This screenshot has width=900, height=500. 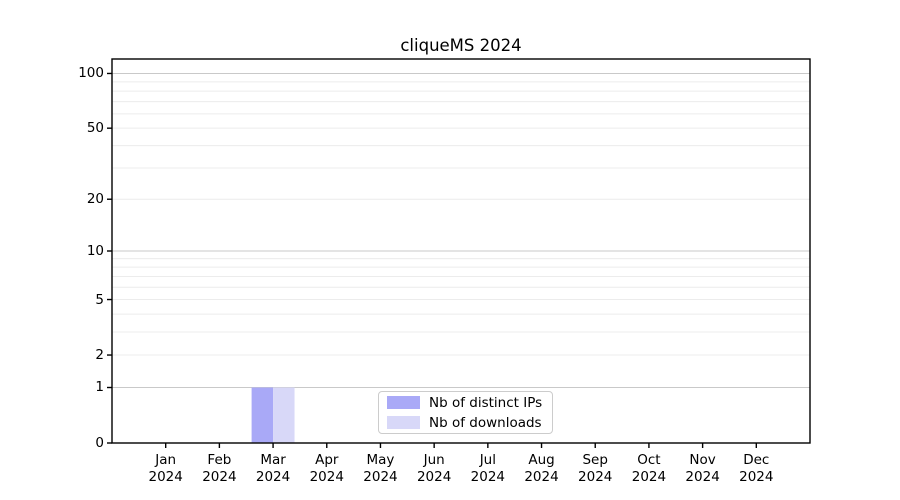 I want to click on y-tick-label-0: 0, so click(x=99, y=443).